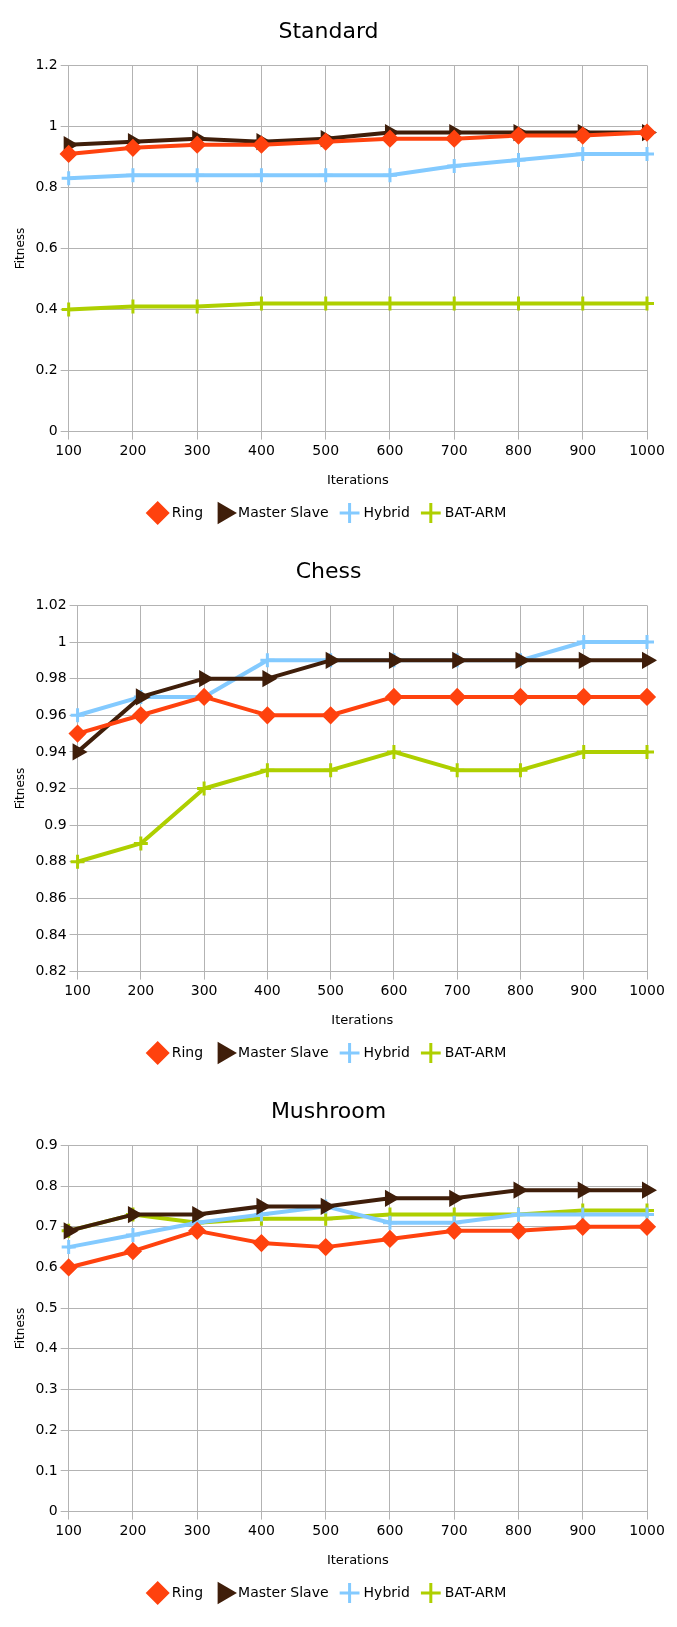 Image resolution: width=677 pixels, height=1627 pixels. I want to click on chart-title: Standard, so click(328, 30).